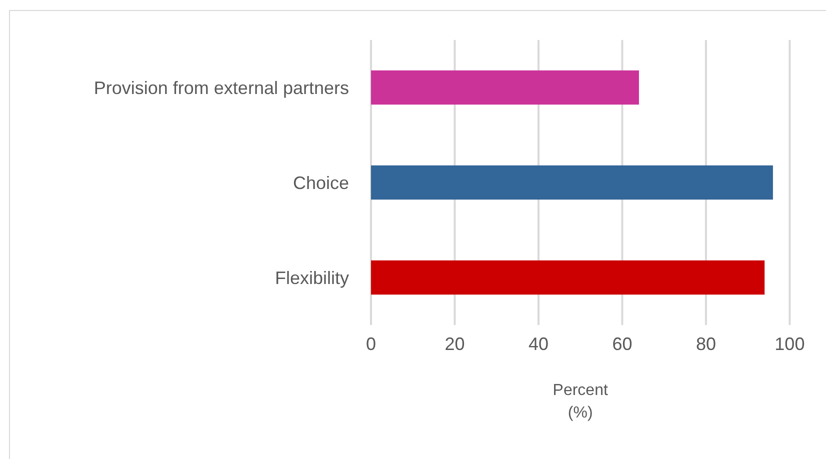 This screenshot has width=826, height=459. Describe the element at coordinates (580, 402) in the screenshot. I see `x-axis-title: Percent (%)` at that location.